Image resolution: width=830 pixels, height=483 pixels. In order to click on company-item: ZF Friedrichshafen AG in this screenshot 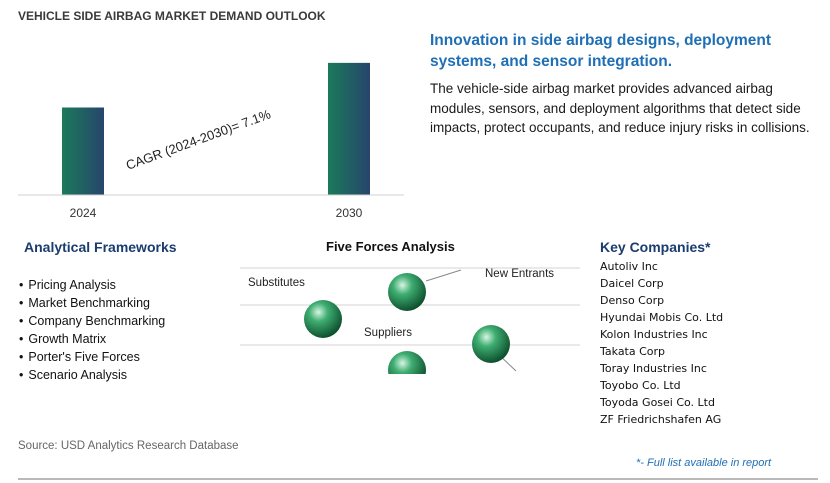, I will do `click(661, 419)`.